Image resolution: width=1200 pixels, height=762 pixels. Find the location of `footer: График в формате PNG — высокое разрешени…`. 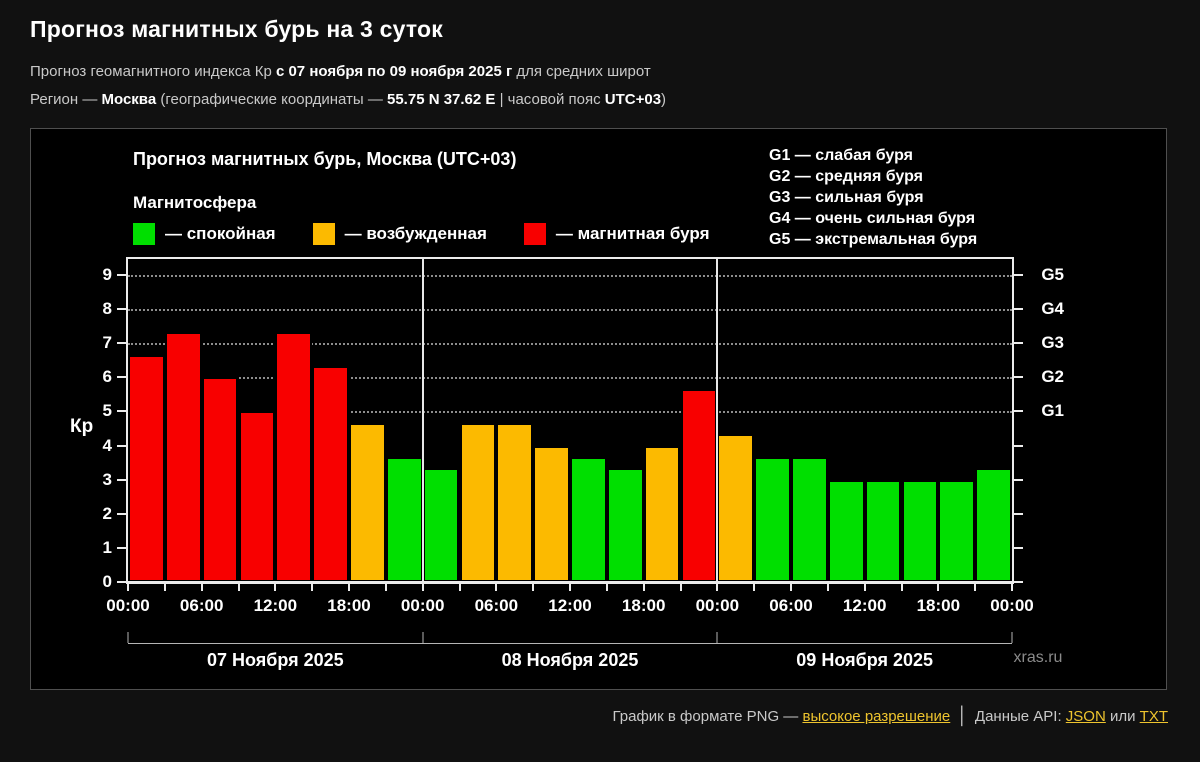

footer: График в формате PNG — высокое разрешени… is located at coordinates (891, 716).